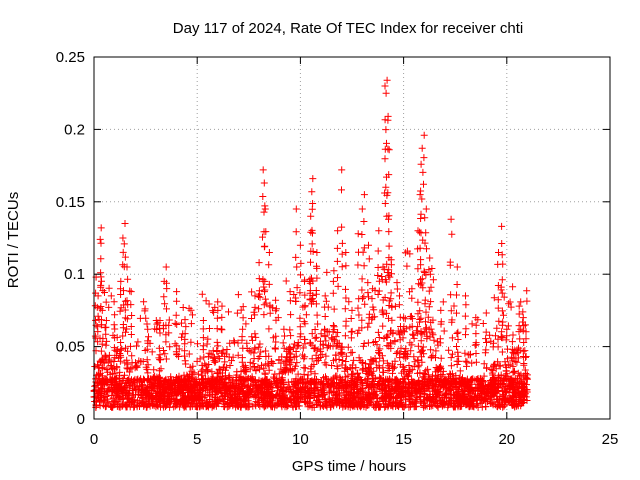 This screenshot has height=480, width=640. Describe the element at coordinates (70, 57) in the screenshot. I see `y-tick-label: 0.25` at that location.